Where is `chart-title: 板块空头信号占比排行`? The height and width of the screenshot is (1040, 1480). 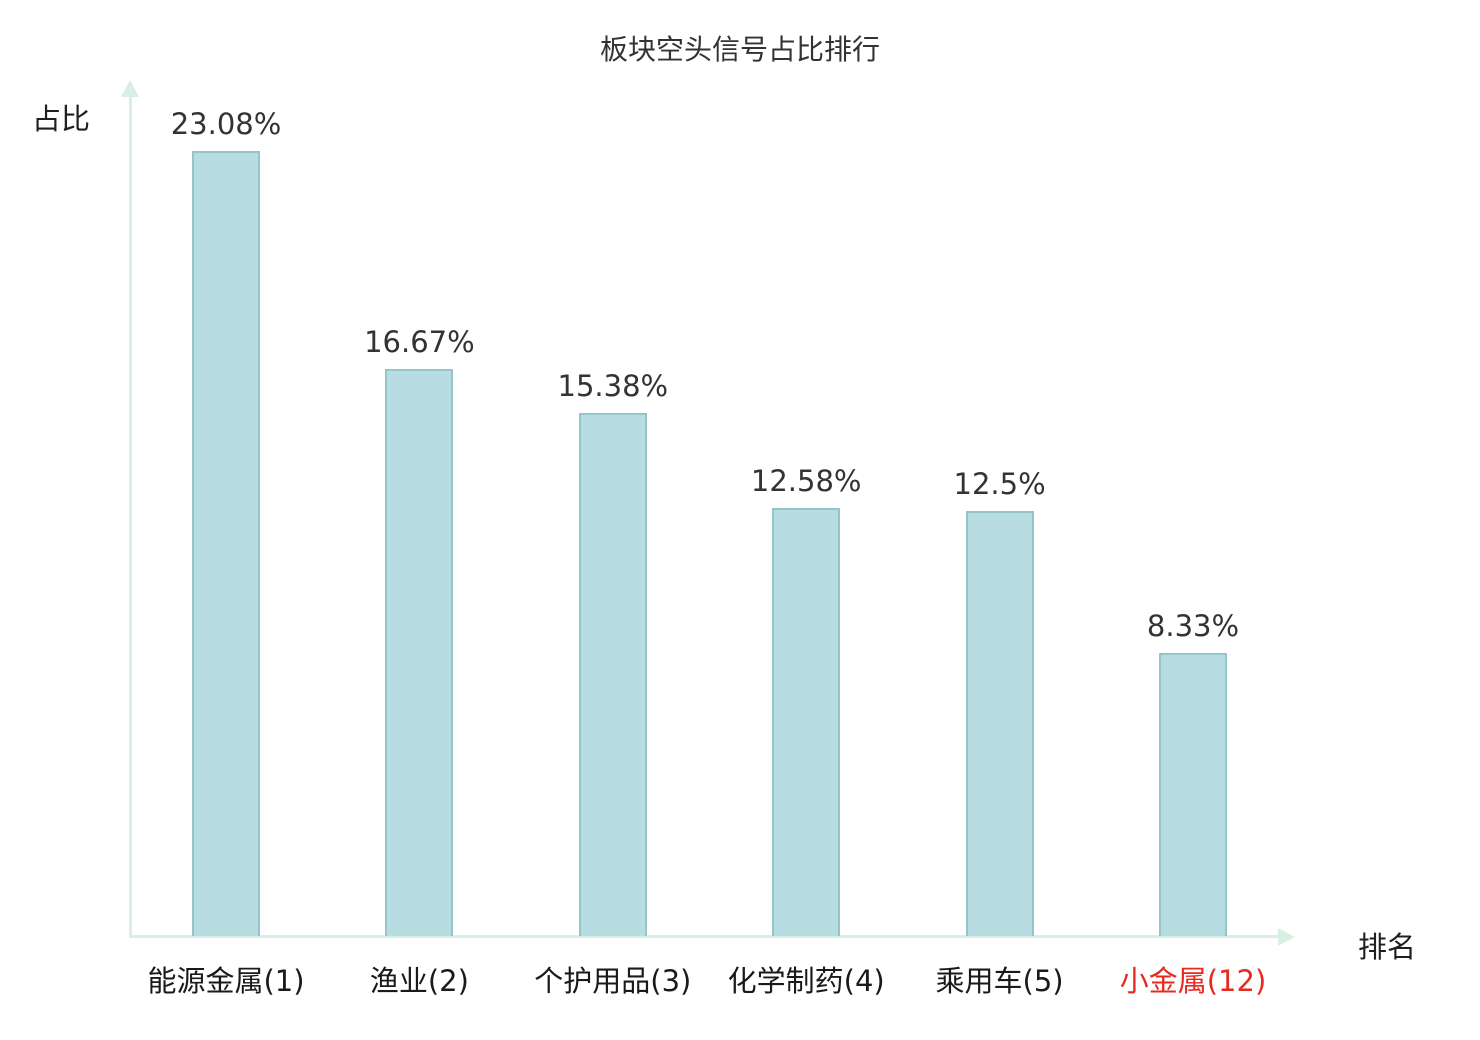 chart-title: 板块空头信号占比排行 is located at coordinates (739, 49).